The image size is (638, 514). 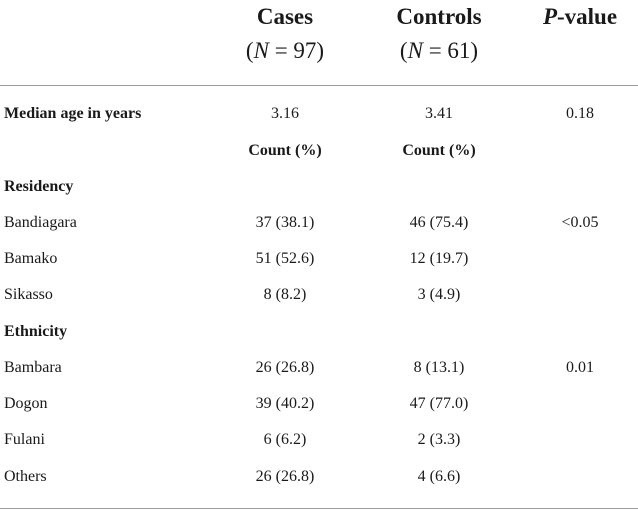 I want to click on table-row: Bambara 26 (26.8) 8 (13.1) 0.01, so click(x=319, y=368).